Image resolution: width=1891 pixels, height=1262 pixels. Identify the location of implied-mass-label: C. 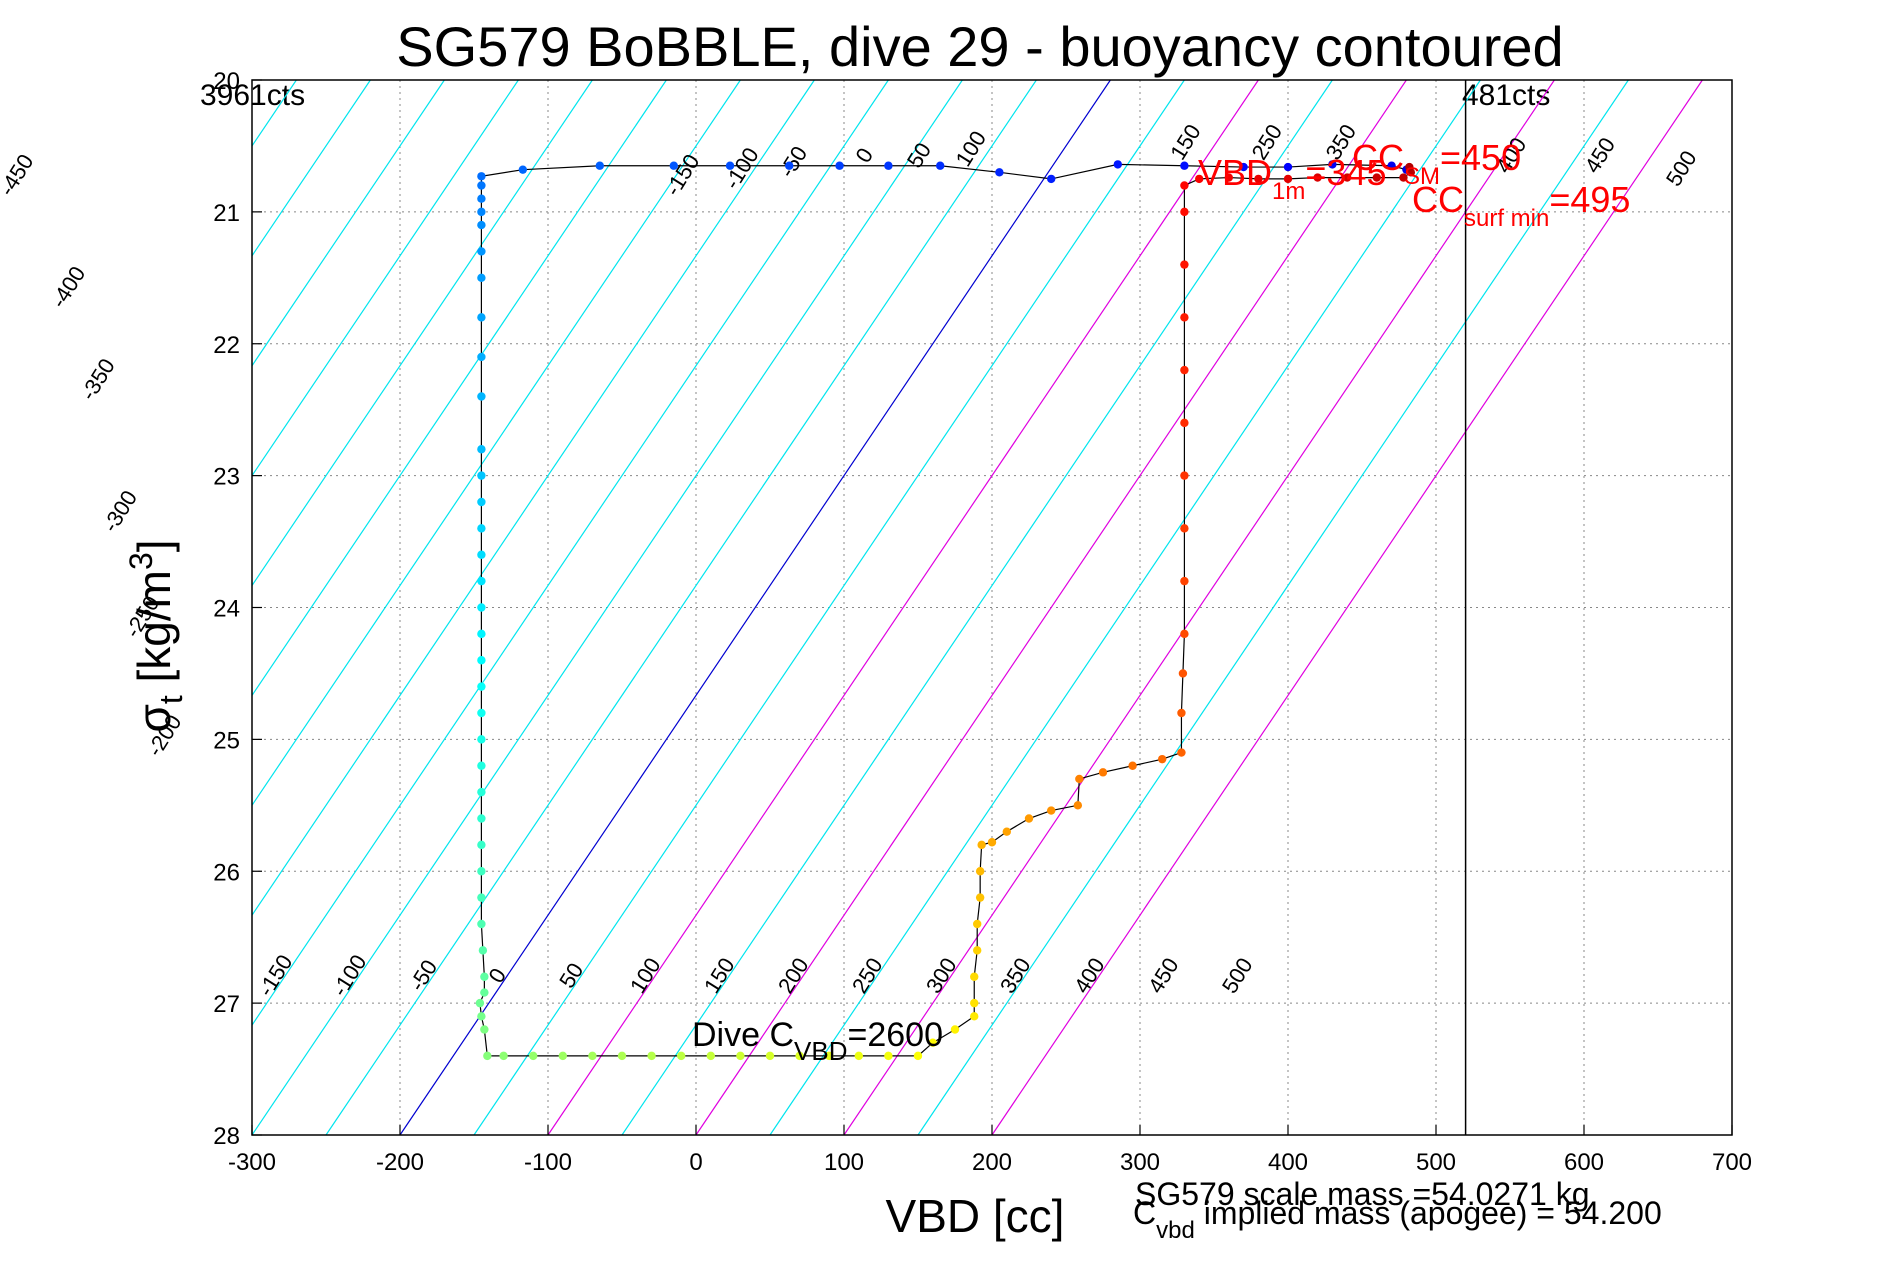
(1144, 1213).